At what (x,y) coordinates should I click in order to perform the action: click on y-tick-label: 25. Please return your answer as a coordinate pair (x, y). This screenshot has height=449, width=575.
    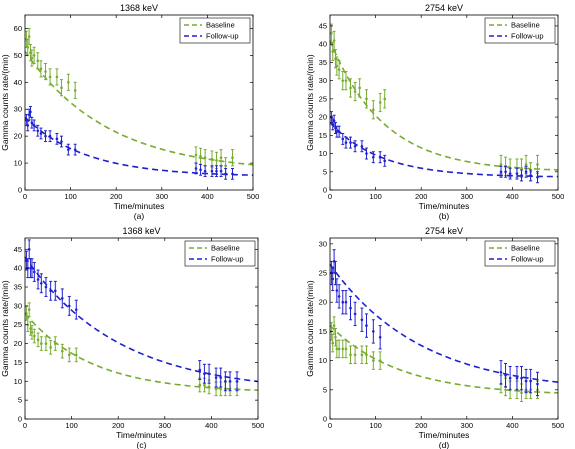
    Looking at the image, I should click on (323, 98).